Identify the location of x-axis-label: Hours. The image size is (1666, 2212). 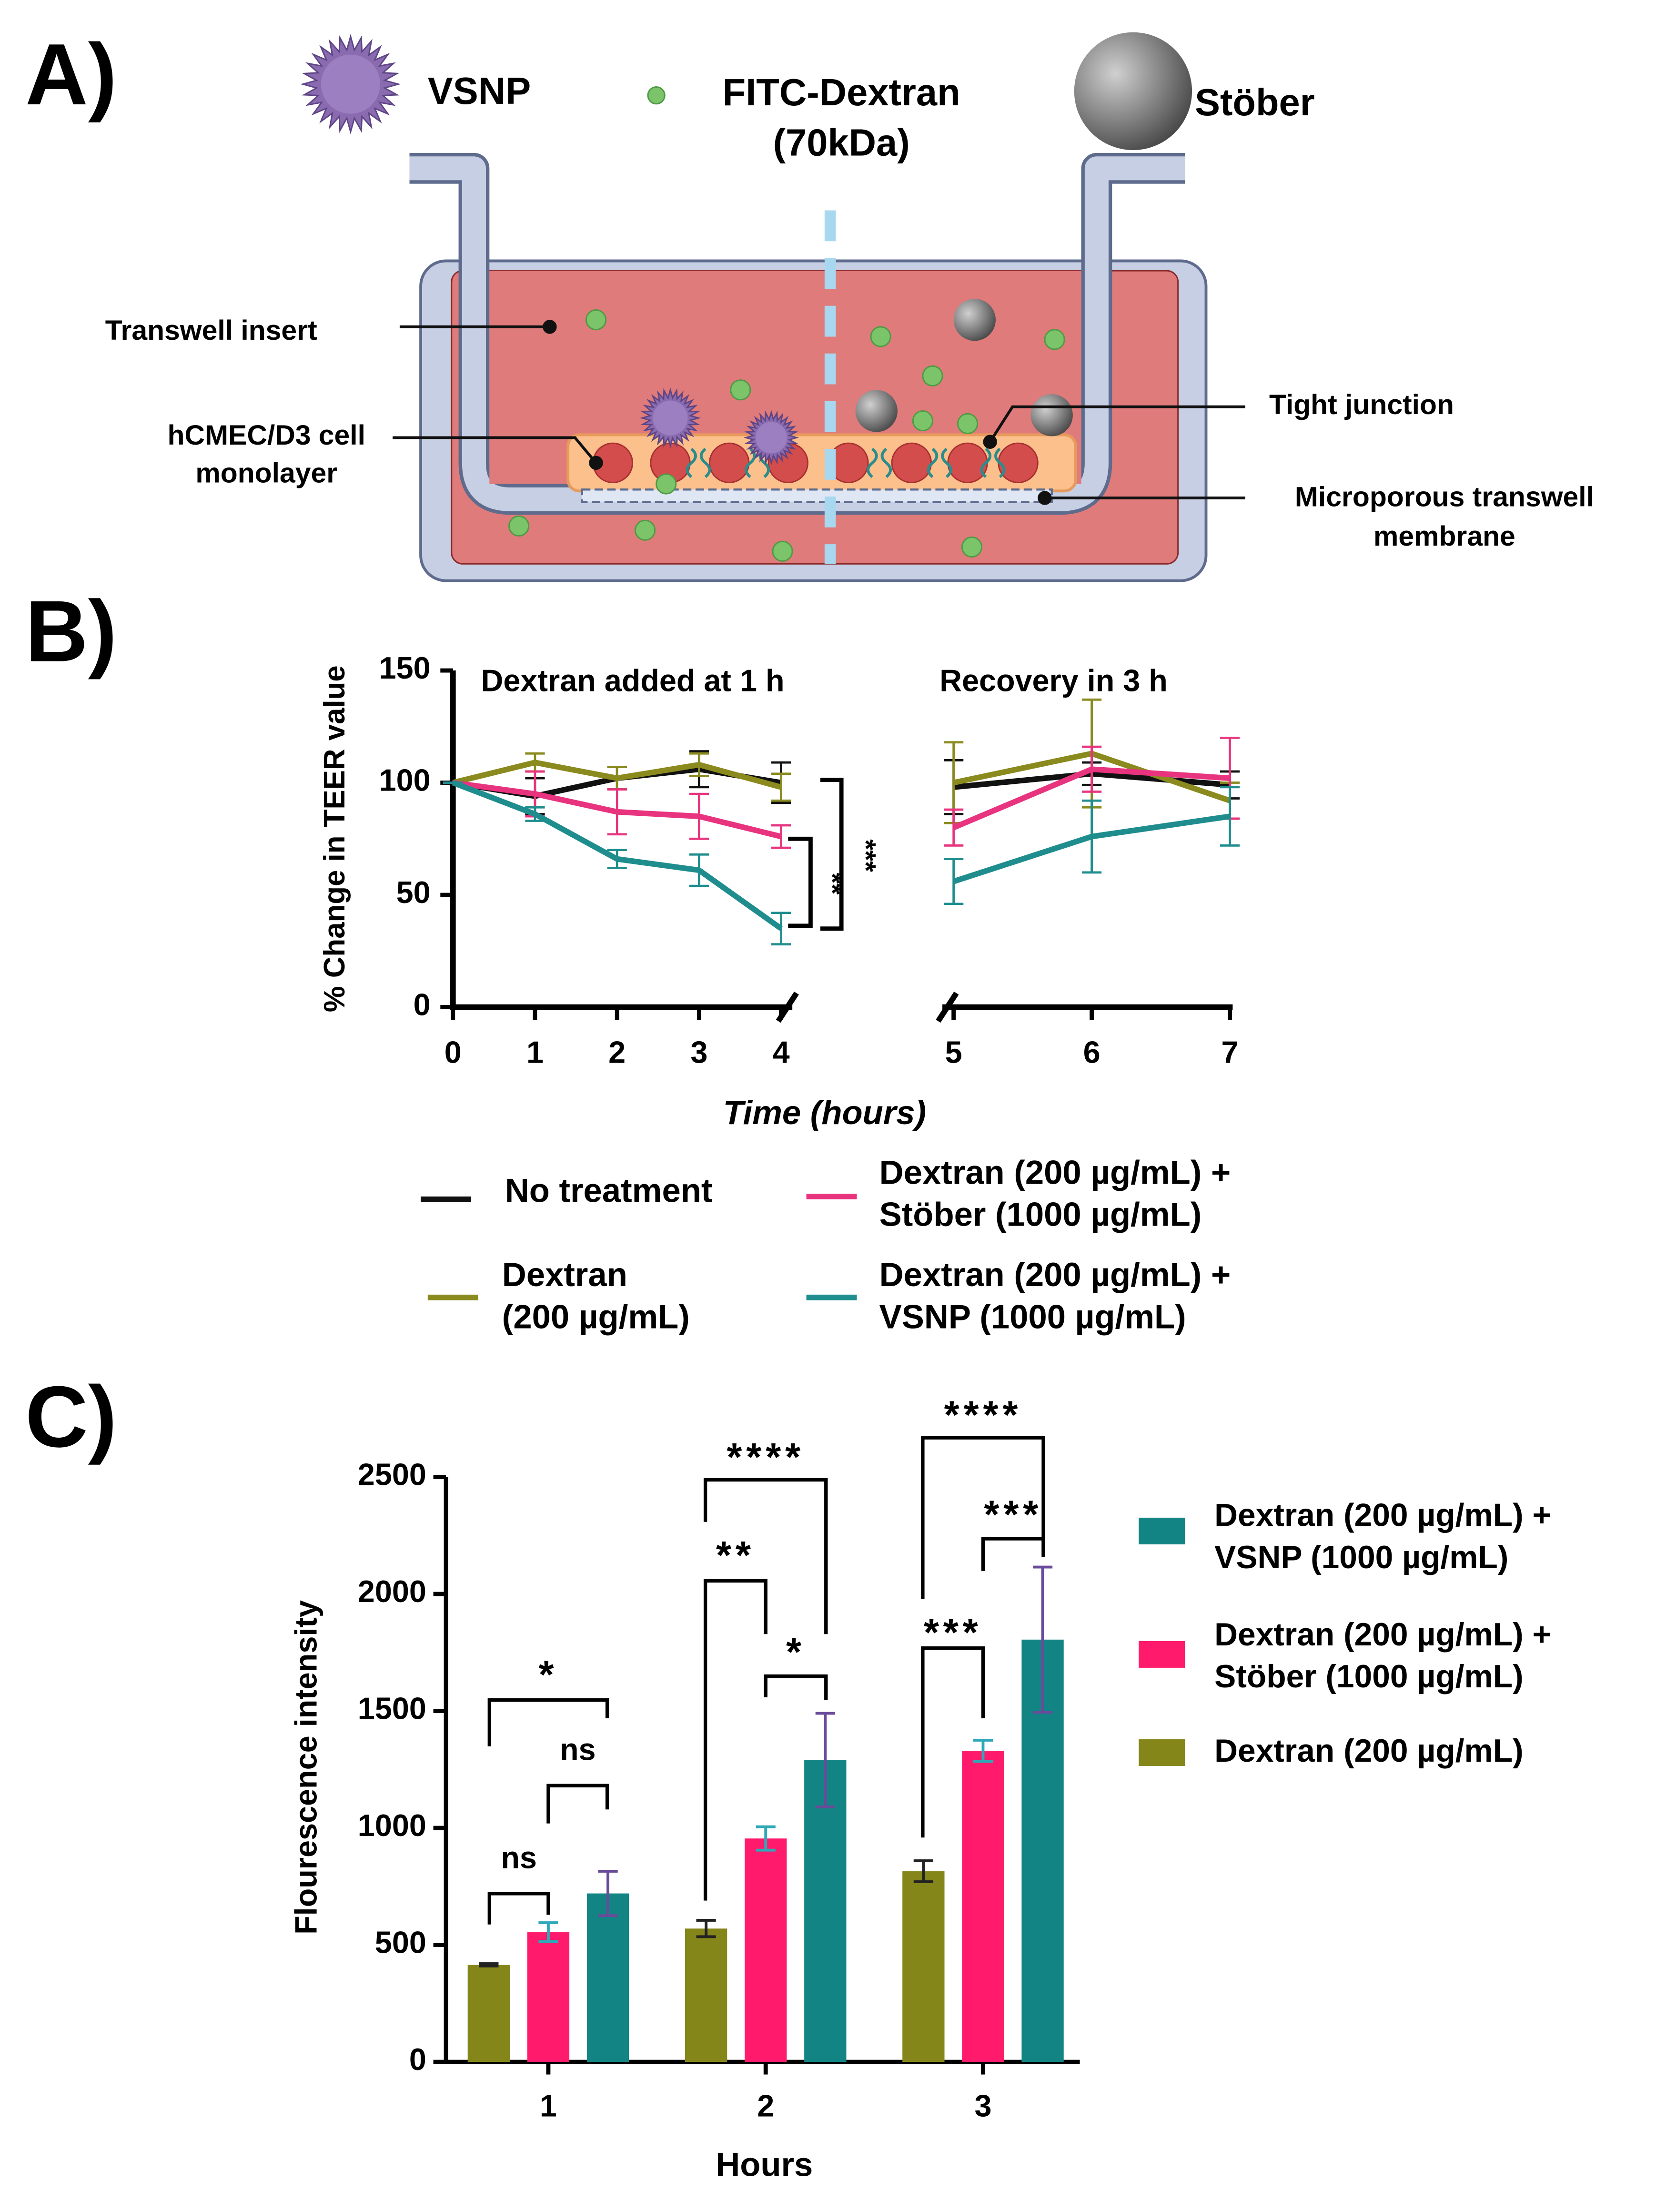
(765, 2164).